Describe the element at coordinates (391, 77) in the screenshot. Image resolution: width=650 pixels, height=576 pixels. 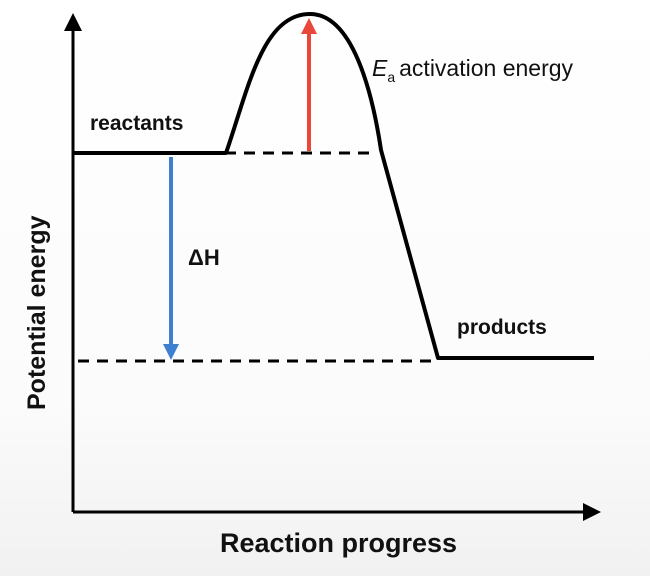
I see `ea-subscript: a` at that location.